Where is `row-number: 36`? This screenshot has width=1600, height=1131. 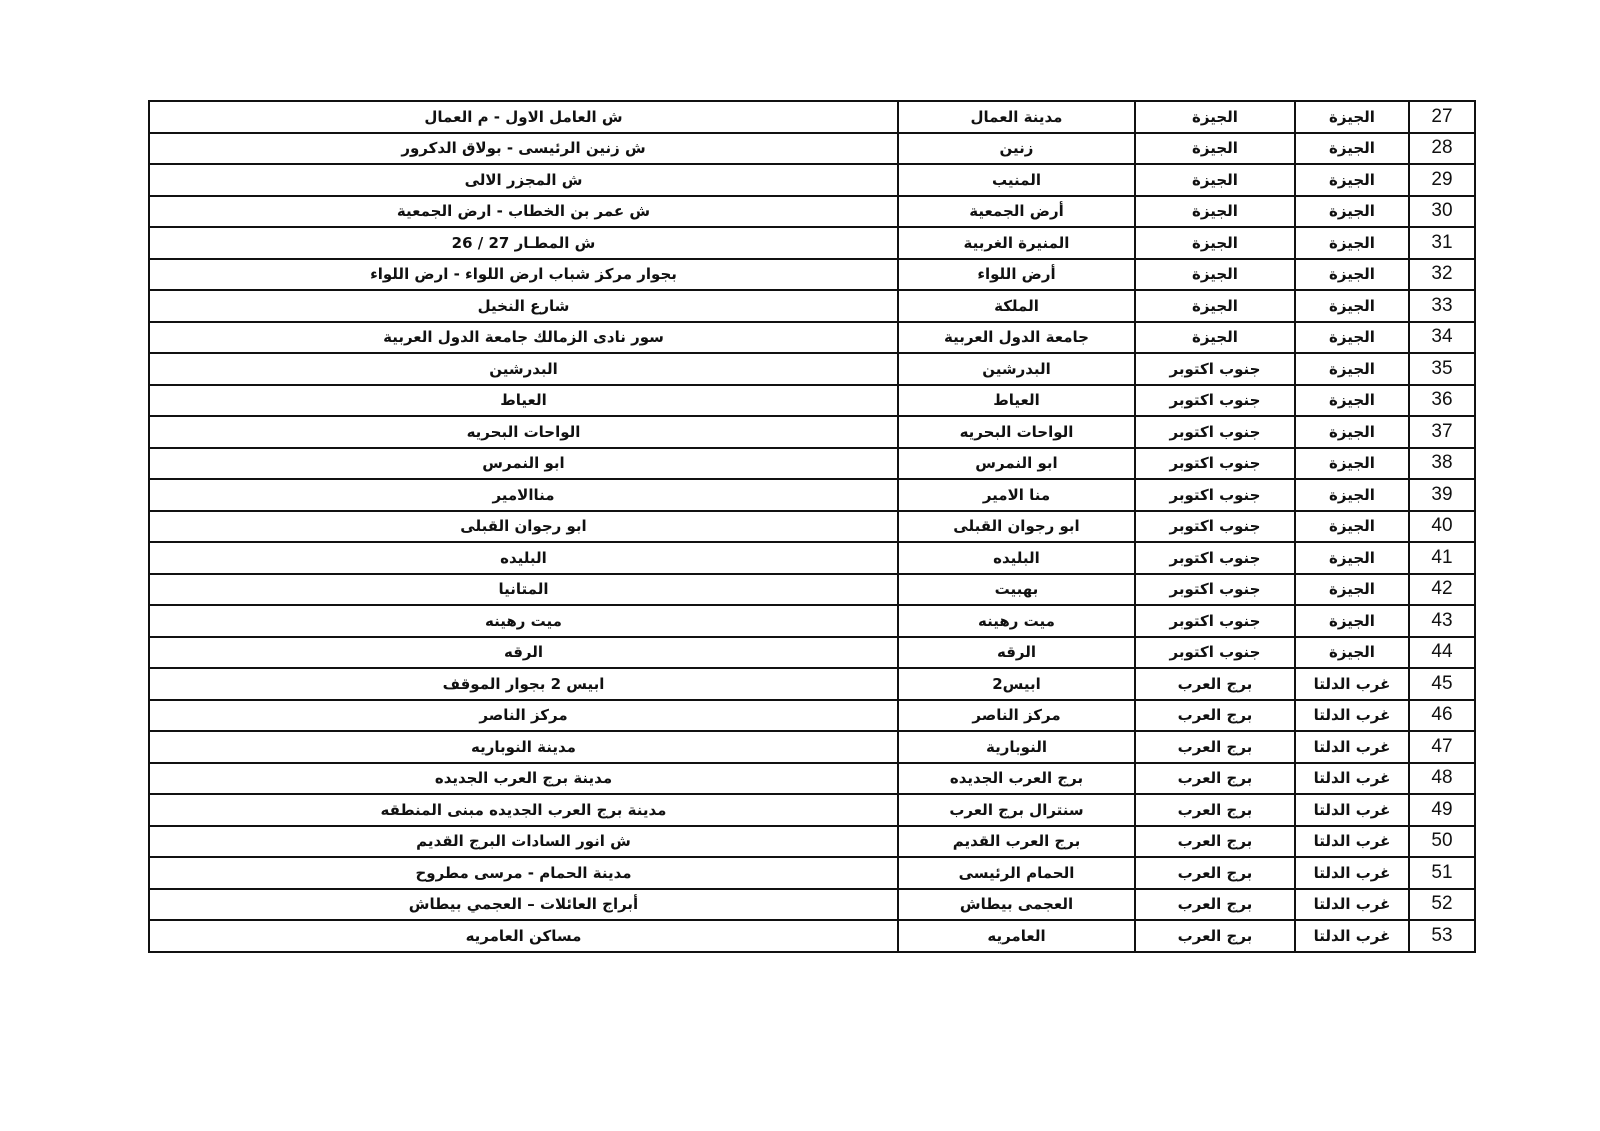
row-number: 36 is located at coordinates (1442, 400).